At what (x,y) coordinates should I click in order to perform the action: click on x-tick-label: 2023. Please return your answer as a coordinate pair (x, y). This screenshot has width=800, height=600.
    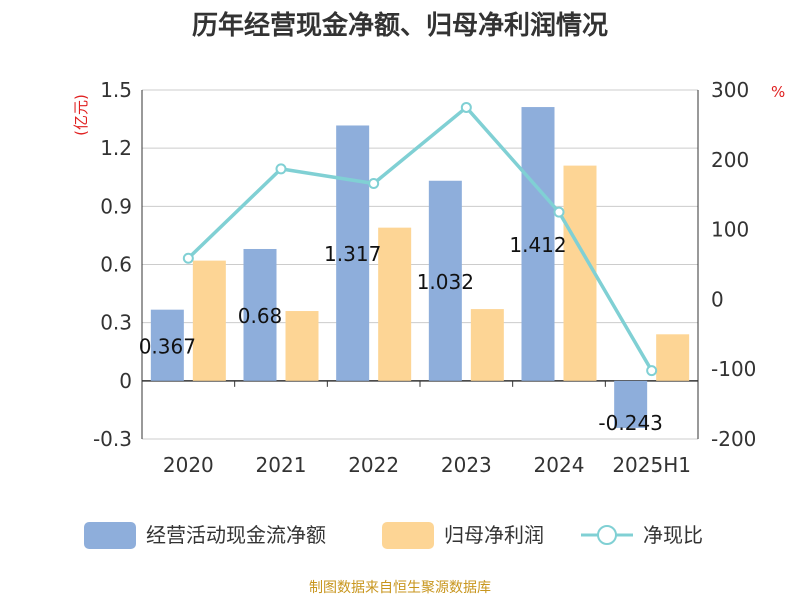
    Looking at the image, I should click on (466, 465).